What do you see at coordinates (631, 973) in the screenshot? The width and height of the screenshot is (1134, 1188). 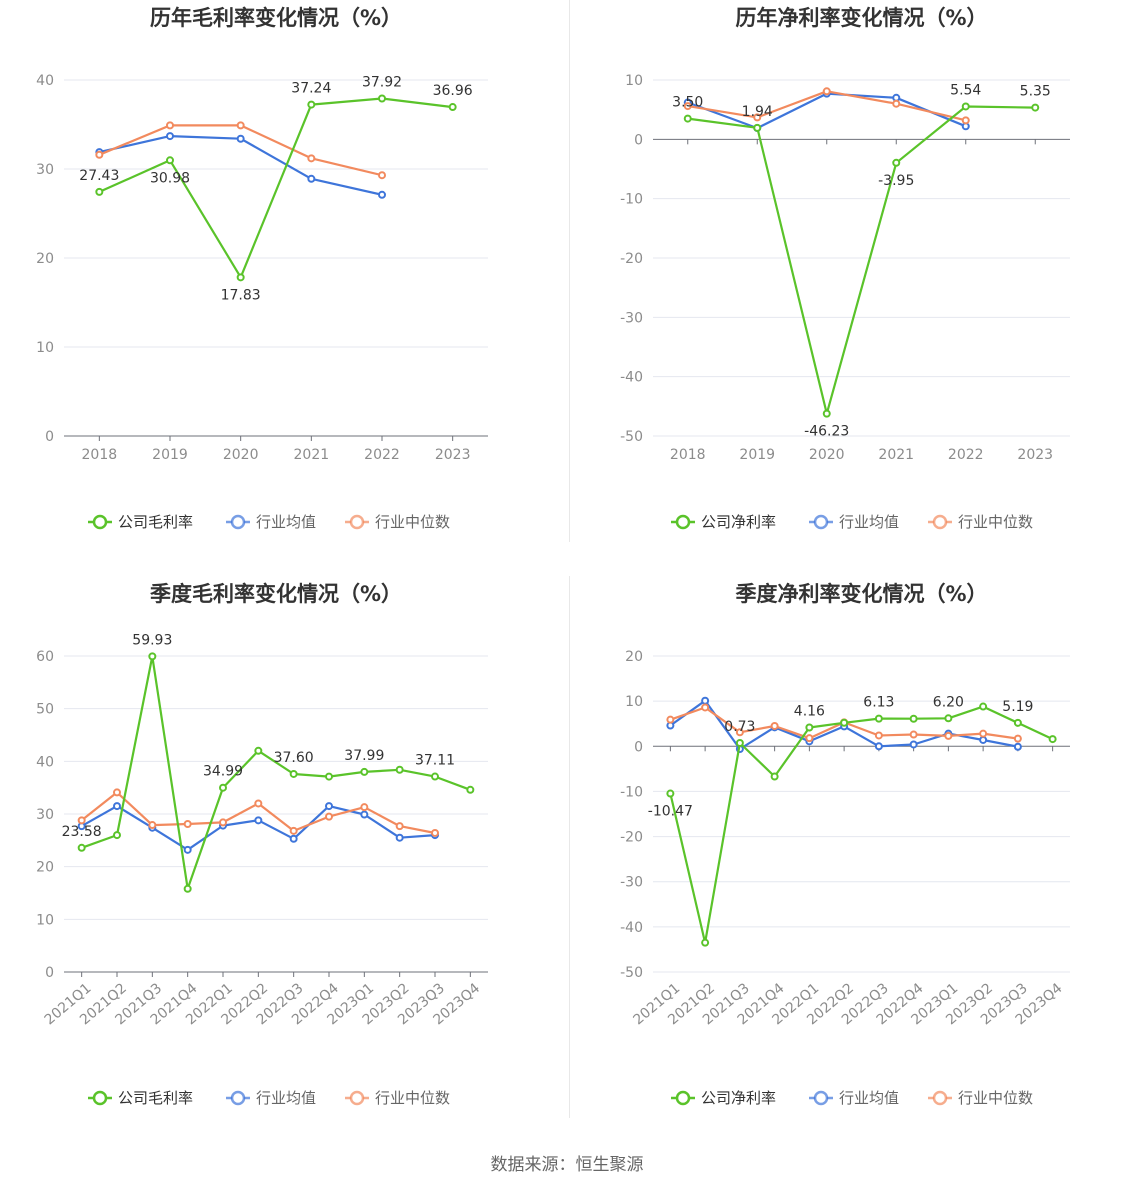 I see `y-tick-label: -50` at bounding box center [631, 973].